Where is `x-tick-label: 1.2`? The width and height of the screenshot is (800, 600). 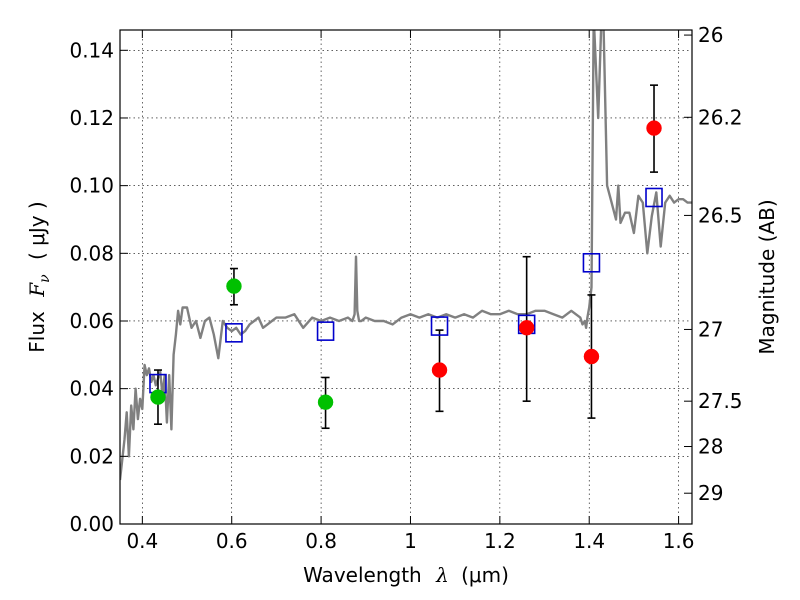 x-tick-label: 1.2 is located at coordinates (500, 541).